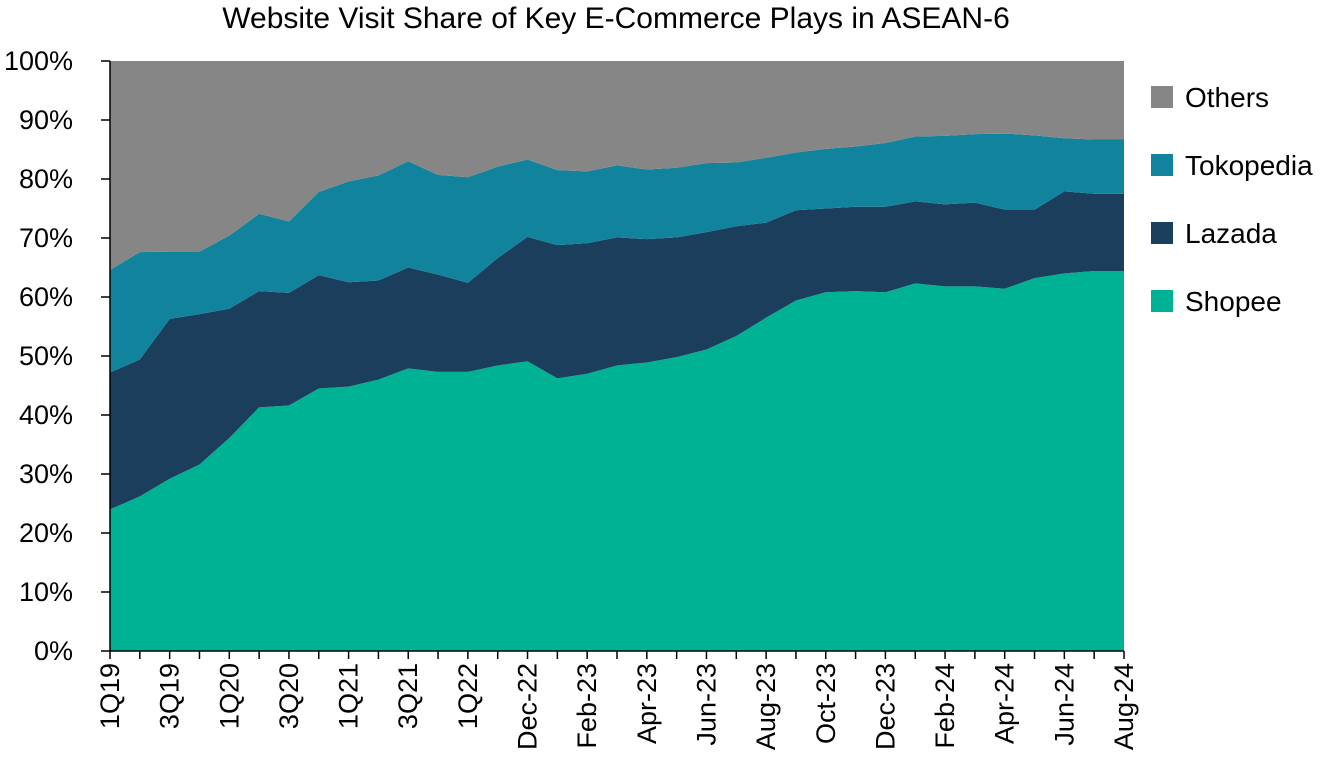 This screenshot has width=1329, height=782. What do you see at coordinates (289, 696) in the screenshot?
I see `x-tick-label: 3Q20` at bounding box center [289, 696].